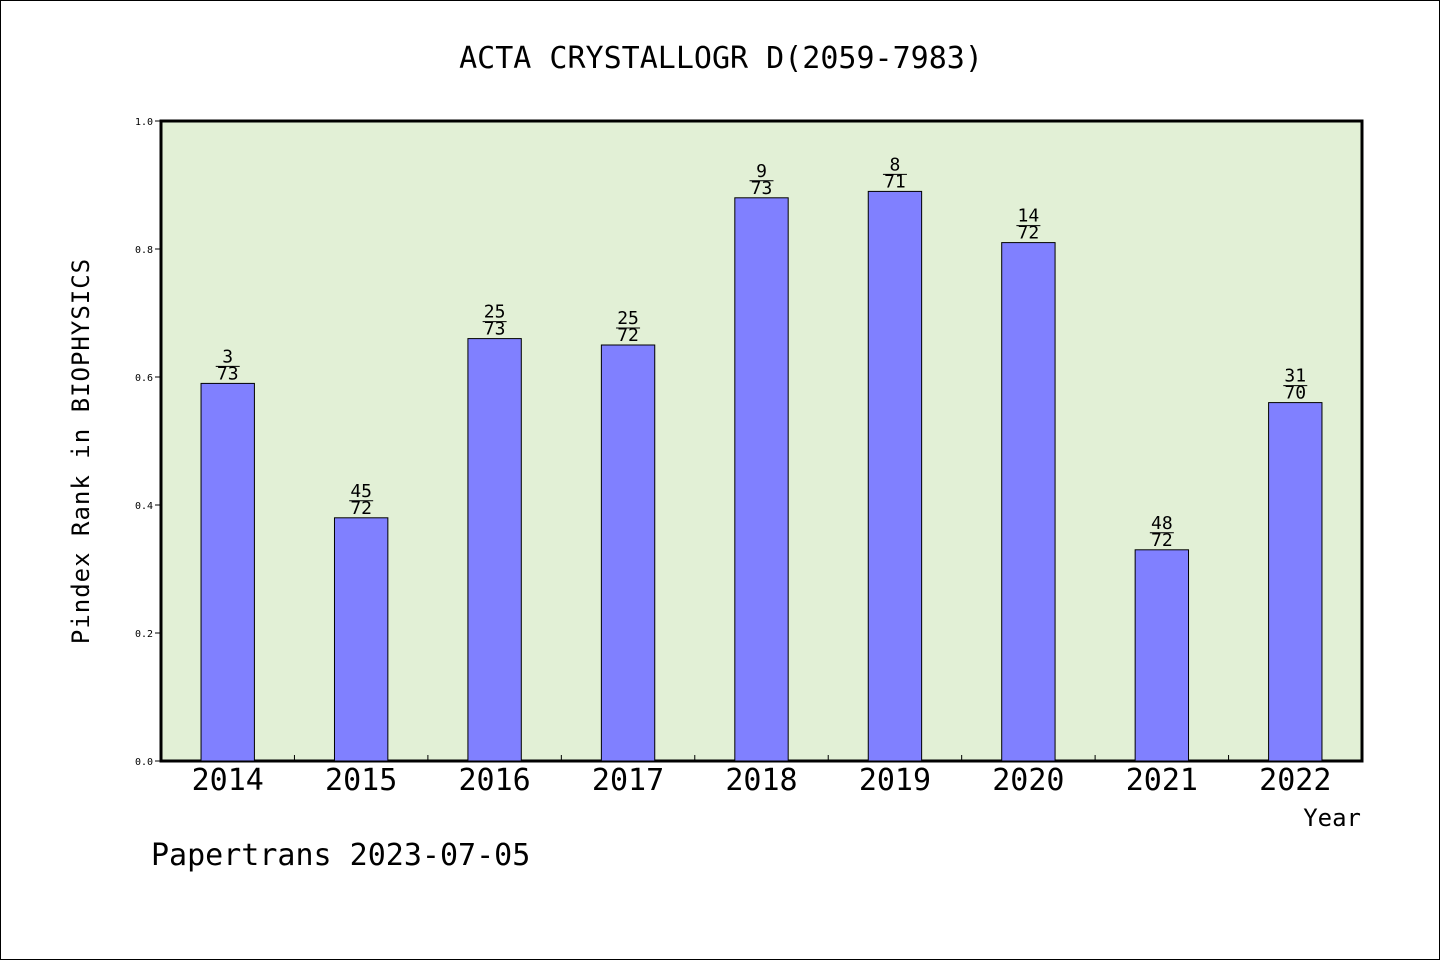 Image resolution: width=1440 pixels, height=960 pixels. Describe the element at coordinates (361, 639) in the screenshot. I see `bar-2015` at that location.